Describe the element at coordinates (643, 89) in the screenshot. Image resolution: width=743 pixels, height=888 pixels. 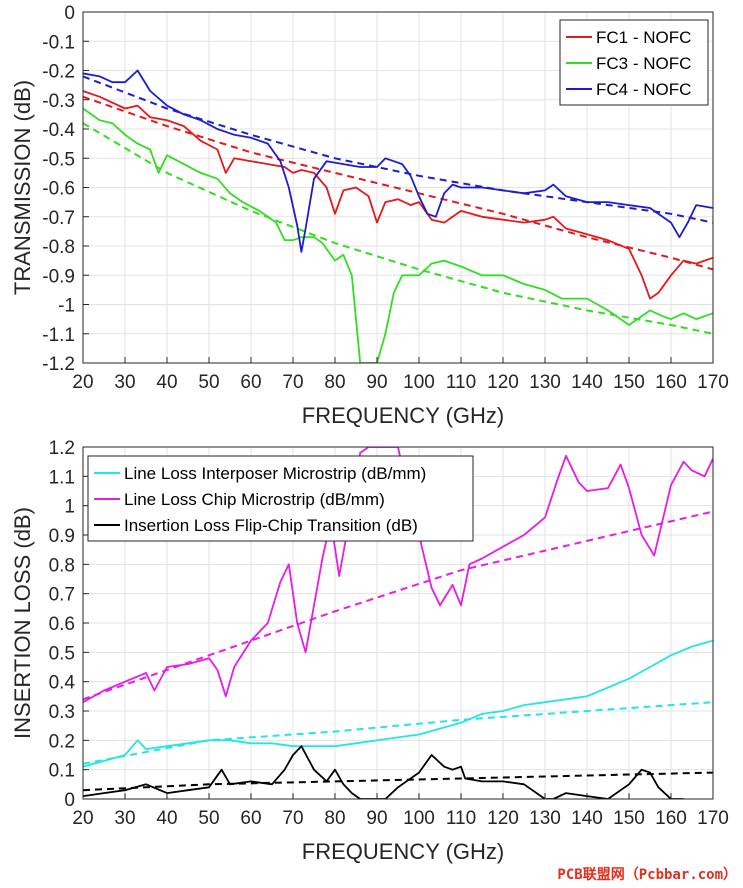
I see `legend-label: FC4 - NOFC` at that location.